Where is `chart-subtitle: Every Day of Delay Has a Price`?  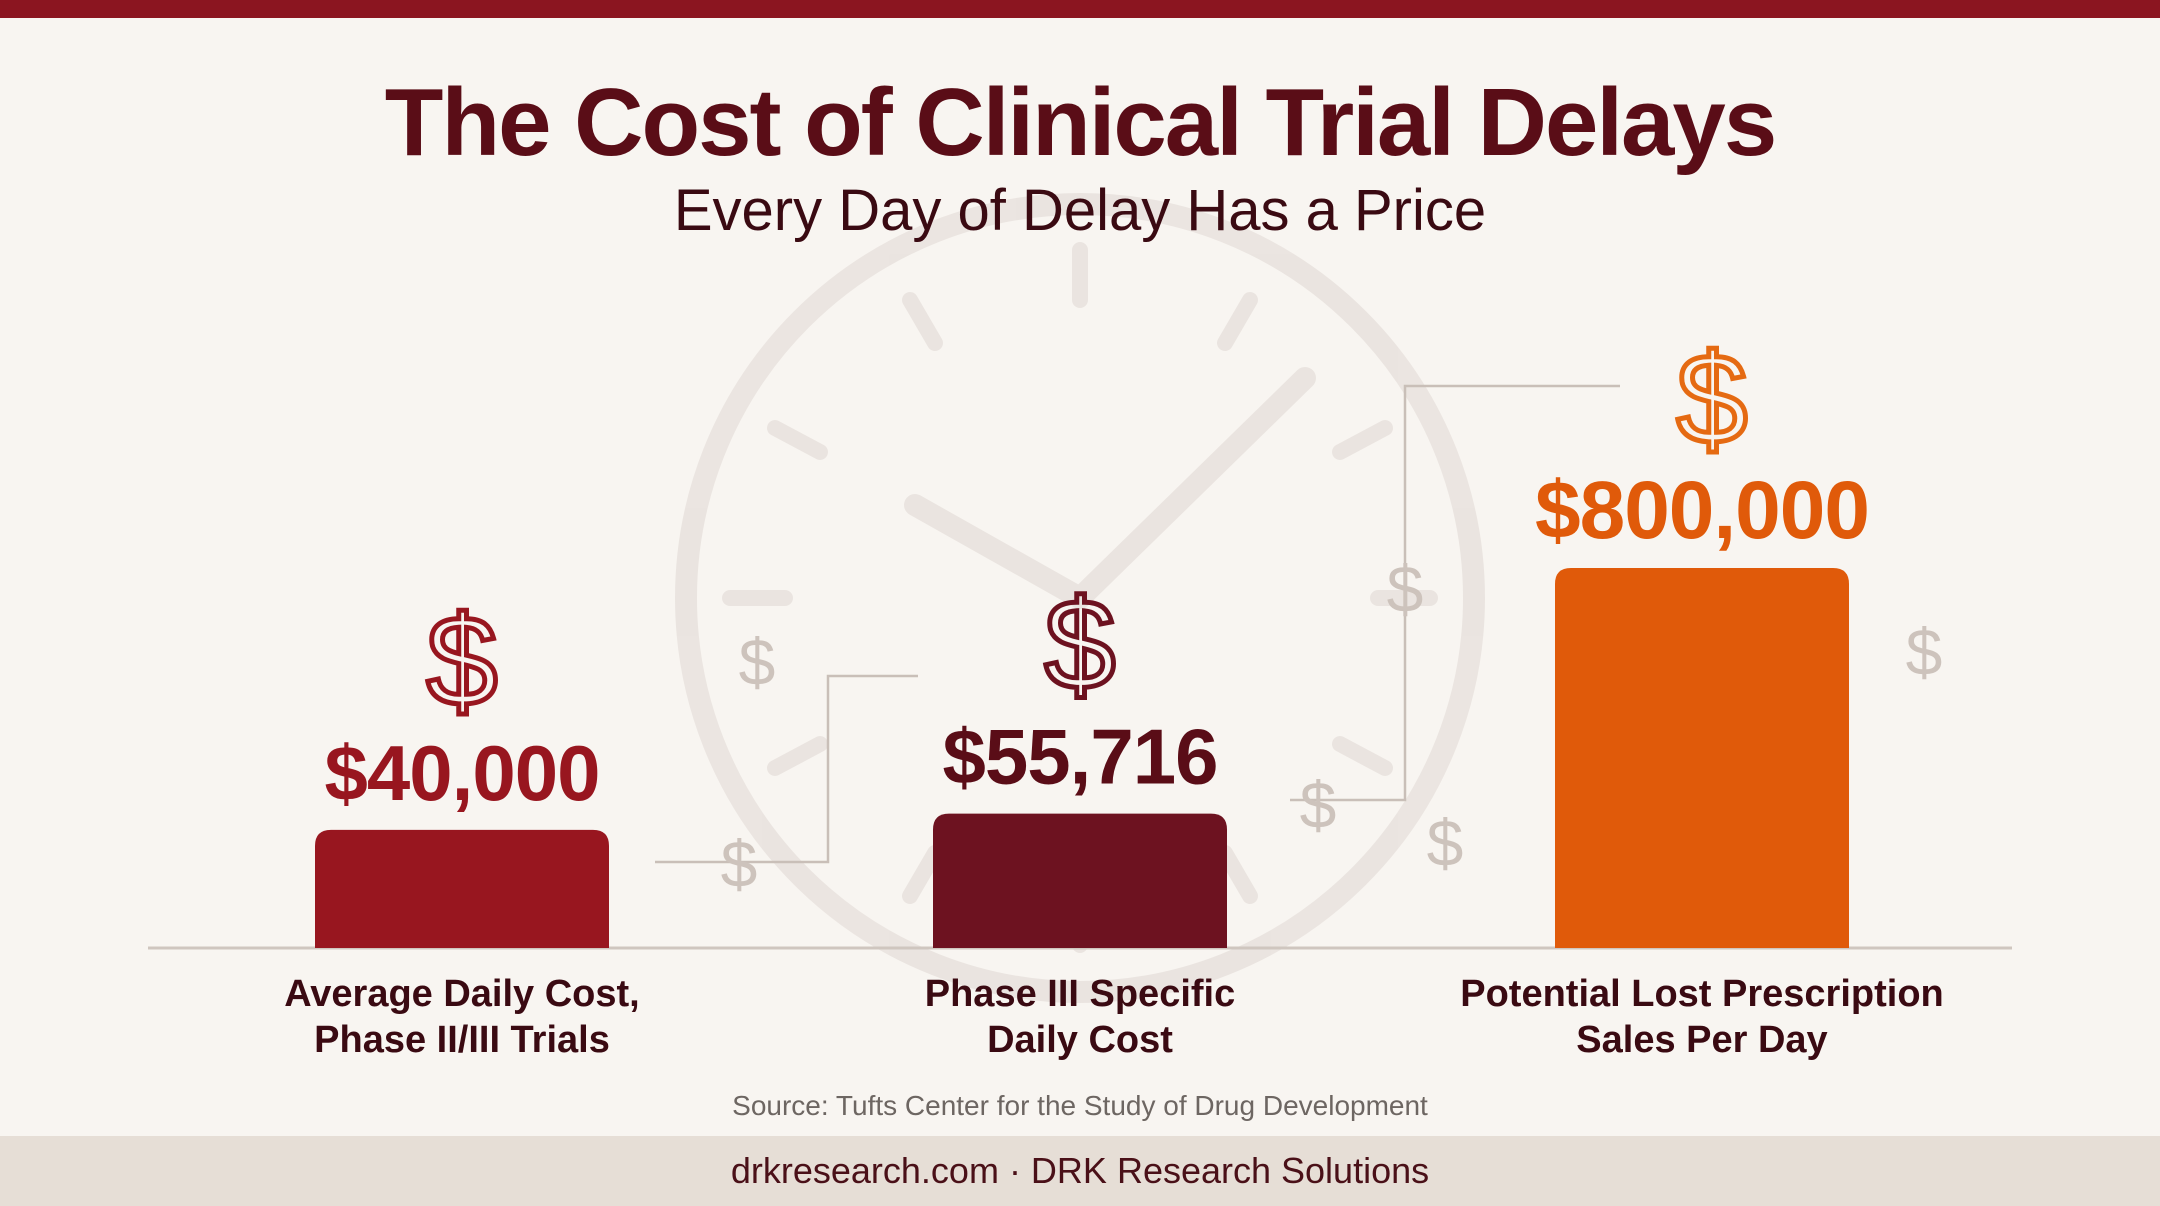
chart-subtitle: Every Day of Delay Has a Price is located at coordinates (1080, 210).